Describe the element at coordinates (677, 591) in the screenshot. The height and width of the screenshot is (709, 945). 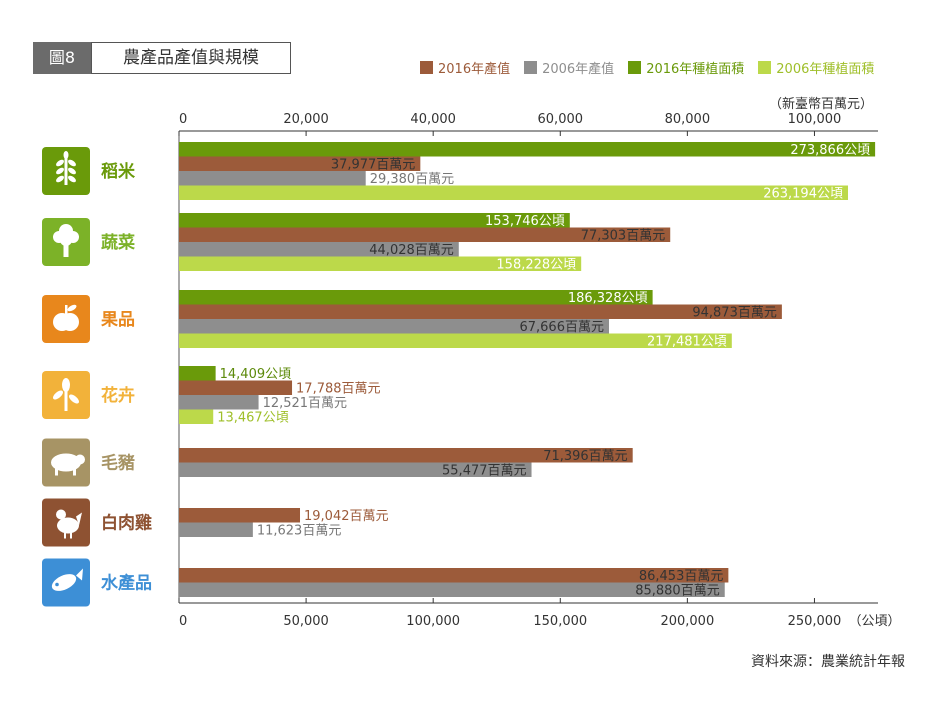
I see `data-label: 85,880百萬元` at that location.